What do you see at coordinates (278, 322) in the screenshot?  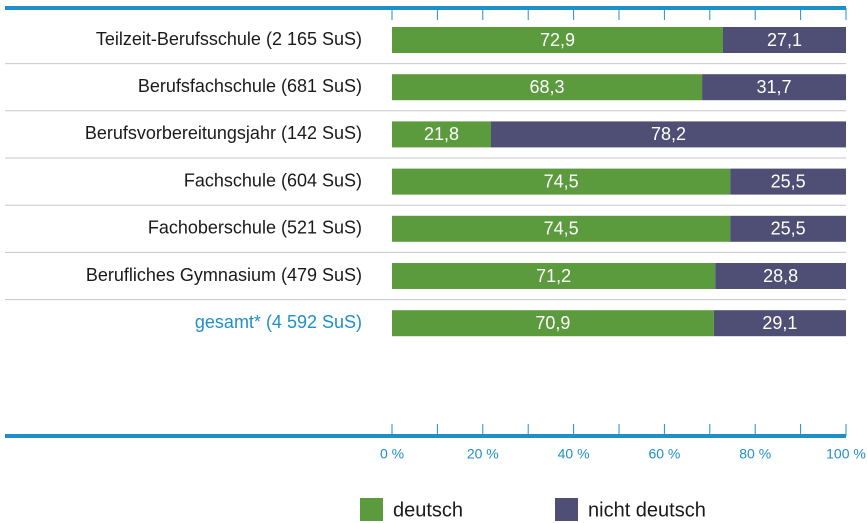 I see `y-tick-label: gesamt* (4 592 SuS)` at bounding box center [278, 322].